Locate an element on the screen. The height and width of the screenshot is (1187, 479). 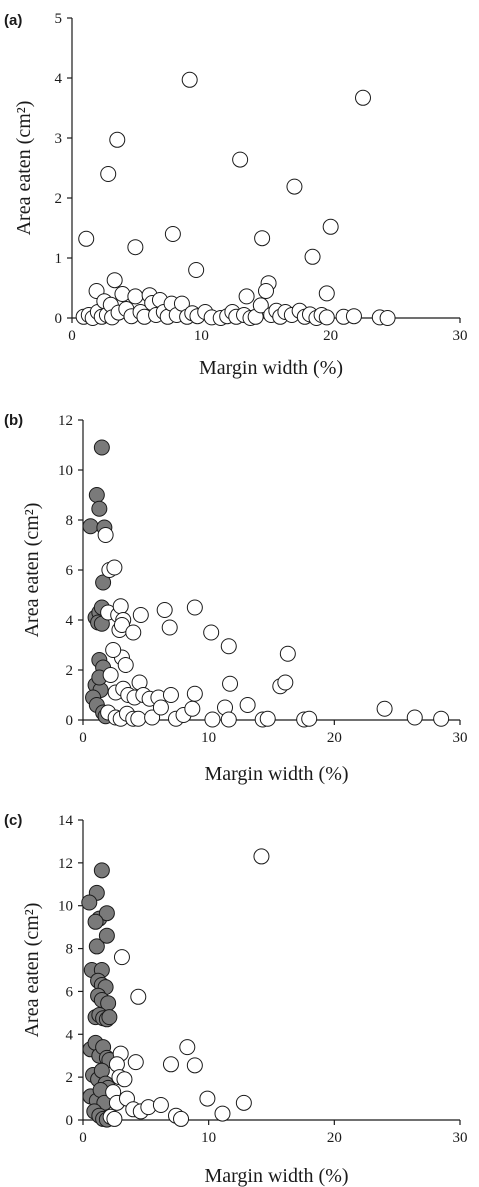
panel-letter: (c) is located at coordinates (13, 820).